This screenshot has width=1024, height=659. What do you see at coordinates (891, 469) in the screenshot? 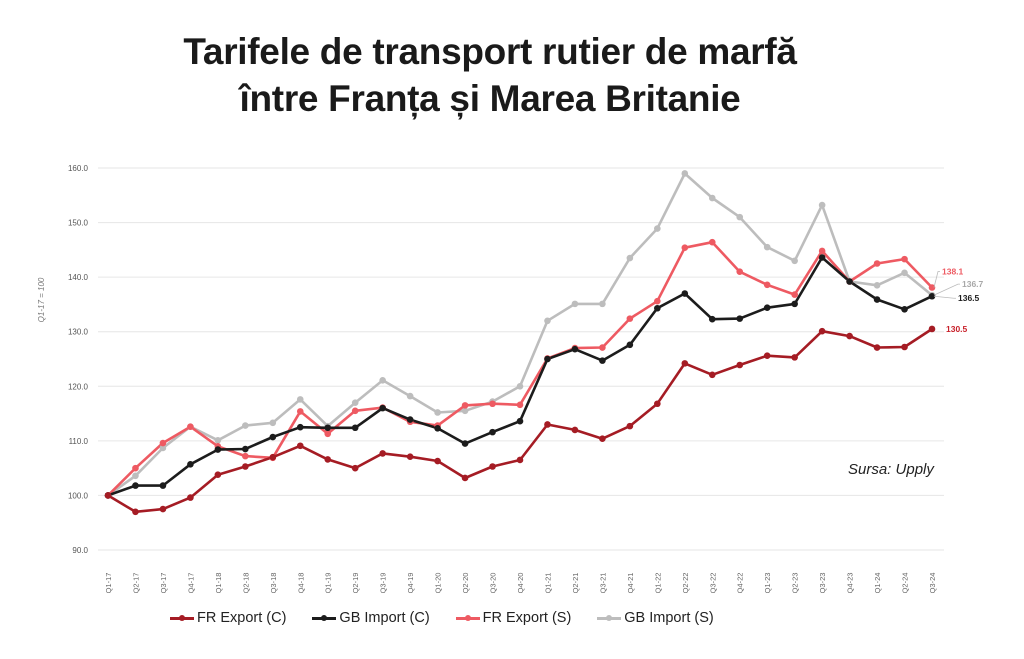
I see `source-note: Sursa: Upply` at bounding box center [891, 469].